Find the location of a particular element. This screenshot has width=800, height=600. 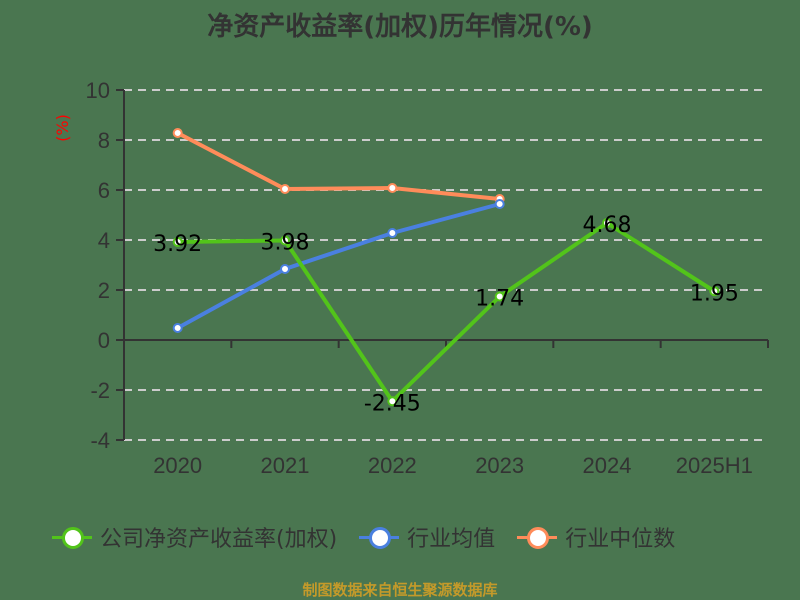

data-label: -2.45 is located at coordinates (392, 403).